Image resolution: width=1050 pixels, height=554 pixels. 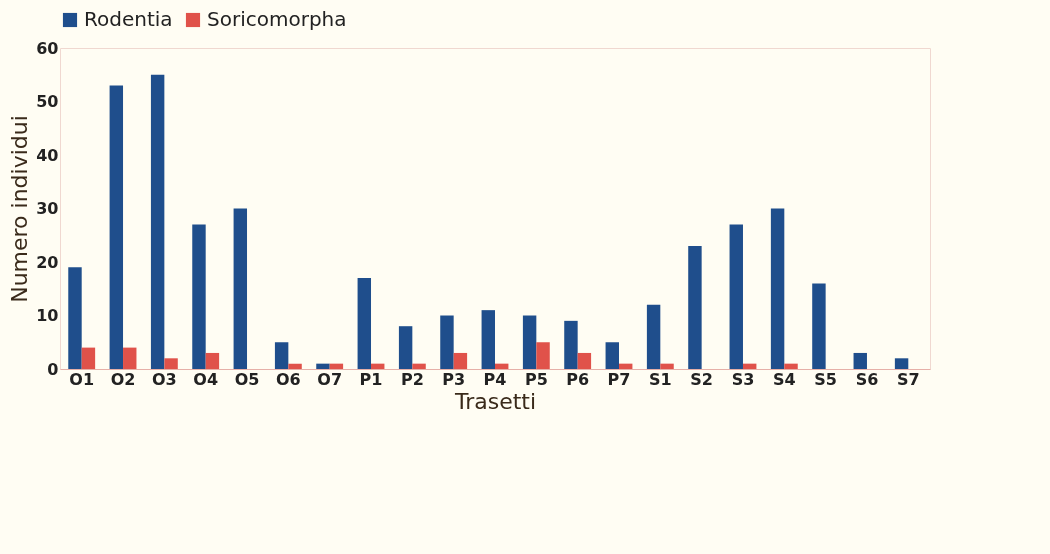 I want to click on x-tick-label: P3, so click(x=454, y=379).